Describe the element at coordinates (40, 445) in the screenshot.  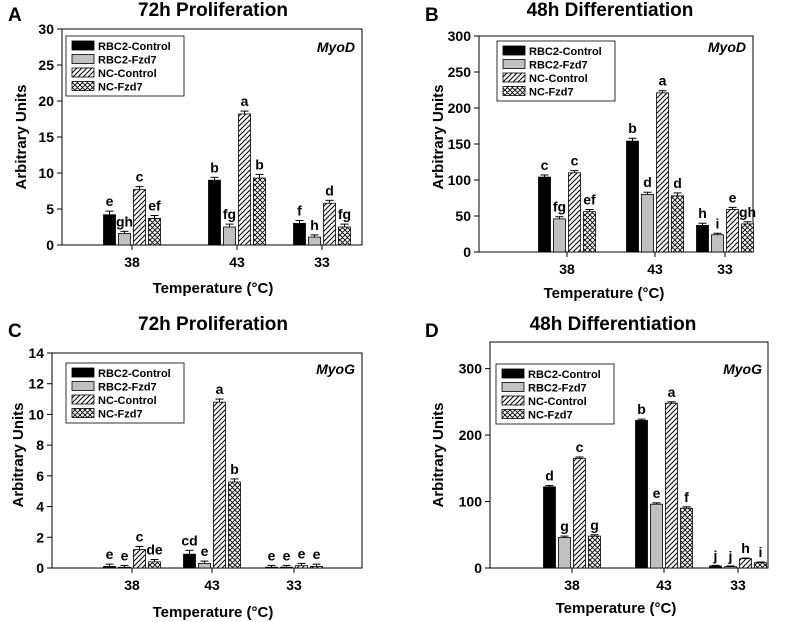
I see `y-tick-label: 8` at that location.